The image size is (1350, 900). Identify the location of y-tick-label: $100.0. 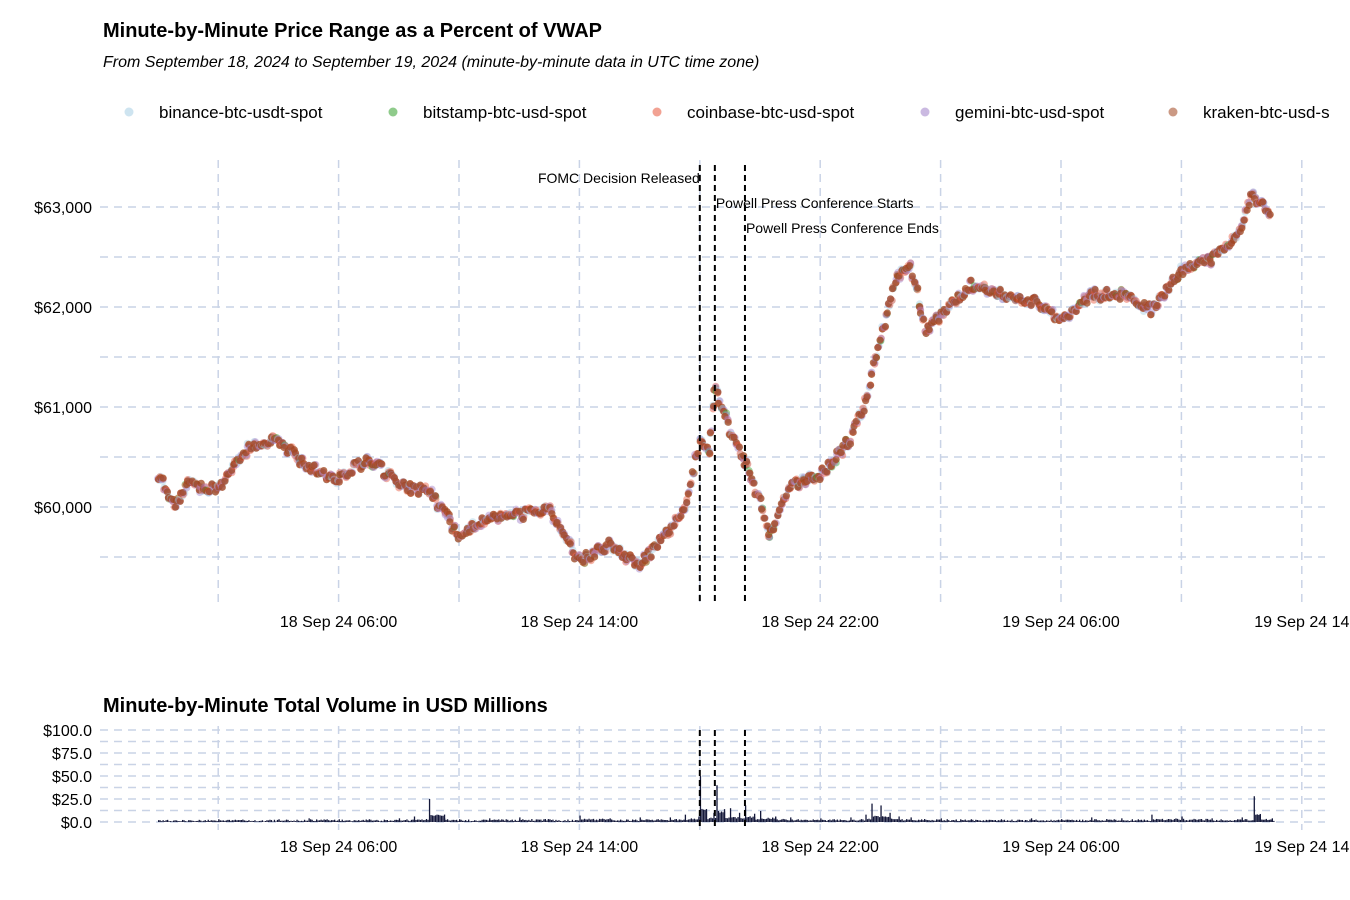
(67, 731).